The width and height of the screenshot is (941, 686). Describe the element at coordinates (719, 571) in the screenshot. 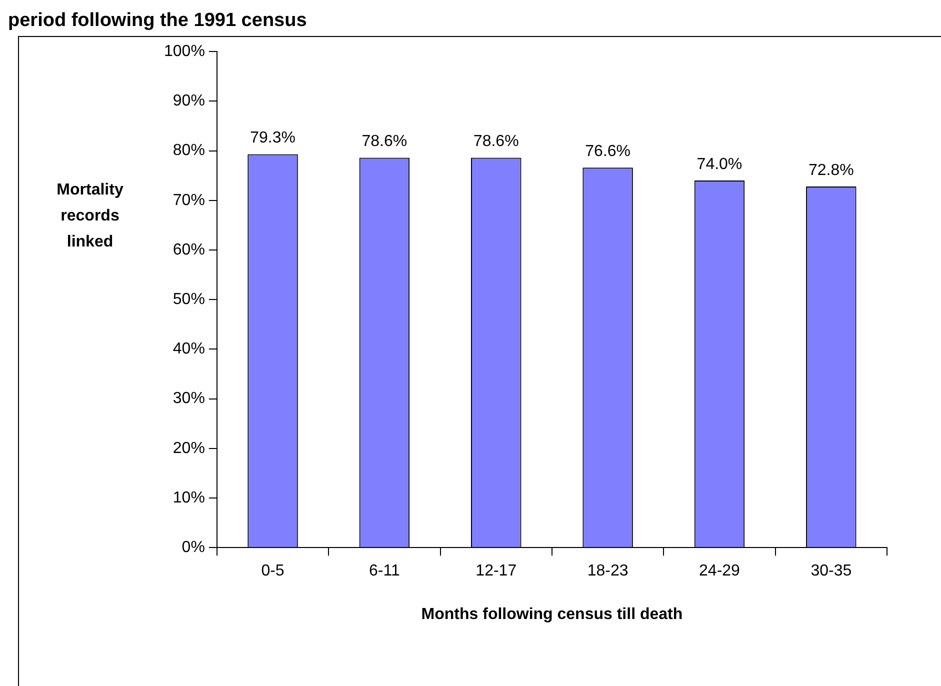

I see `x-tick-label: 24-29` at that location.